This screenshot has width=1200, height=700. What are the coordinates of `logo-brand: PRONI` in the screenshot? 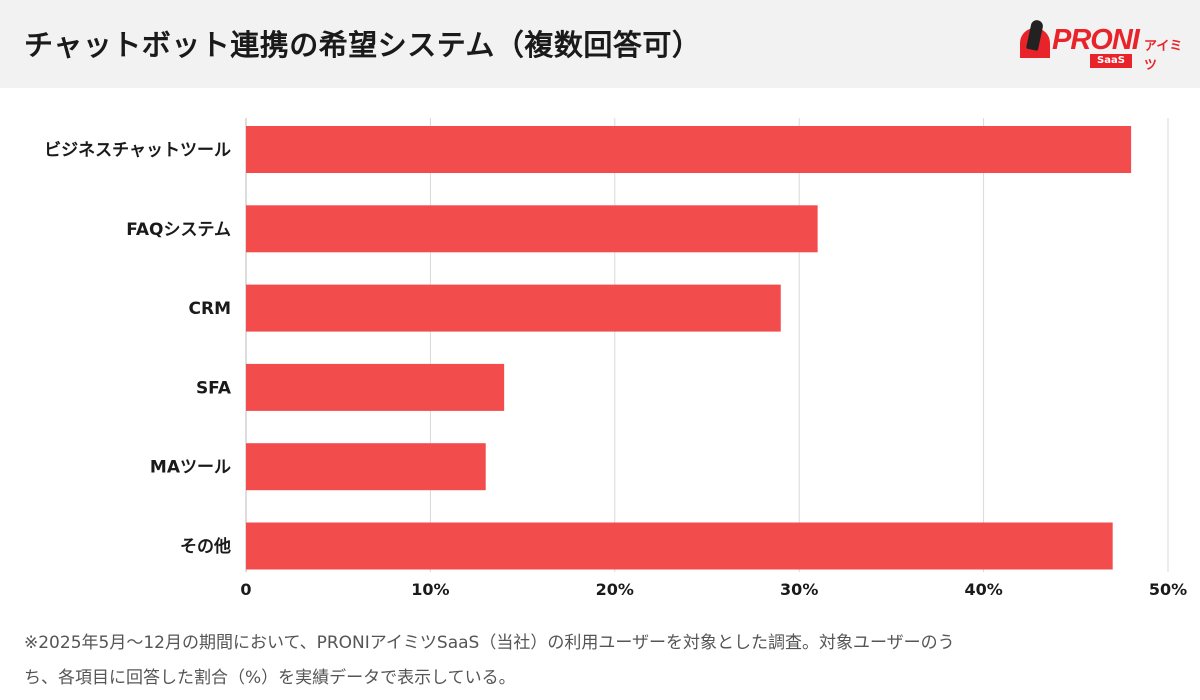 It's located at (1096, 40).